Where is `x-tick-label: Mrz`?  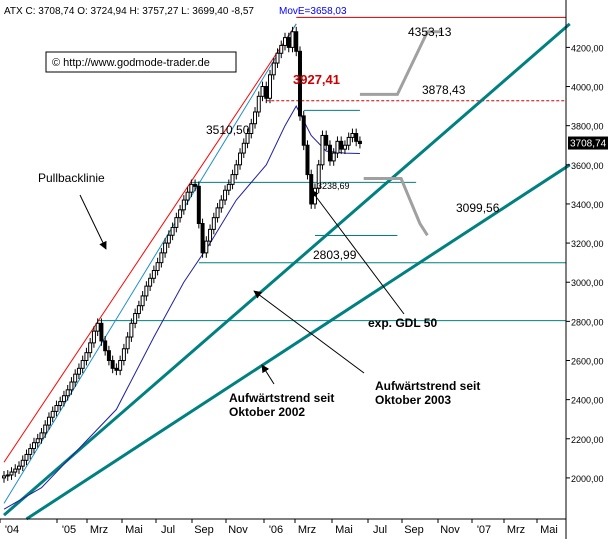
x-tick-label: Mrz is located at coordinates (307, 530).